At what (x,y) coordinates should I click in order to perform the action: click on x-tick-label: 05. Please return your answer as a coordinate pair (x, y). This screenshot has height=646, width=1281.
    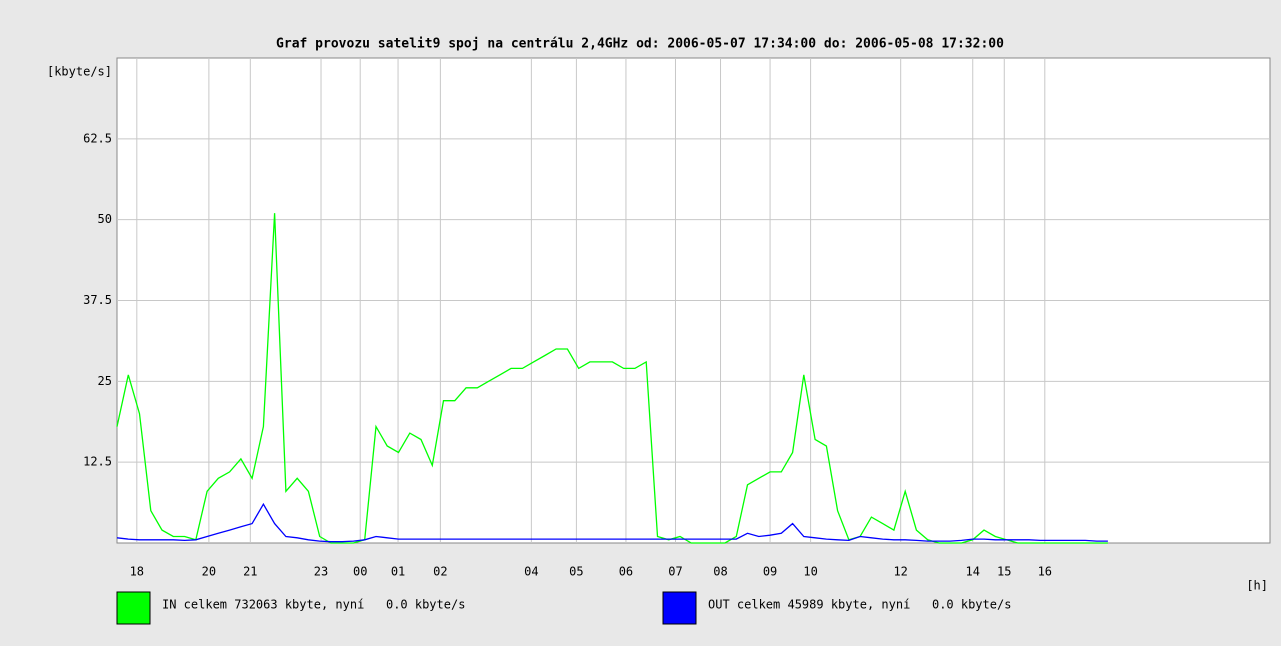
    Looking at the image, I should click on (576, 572).